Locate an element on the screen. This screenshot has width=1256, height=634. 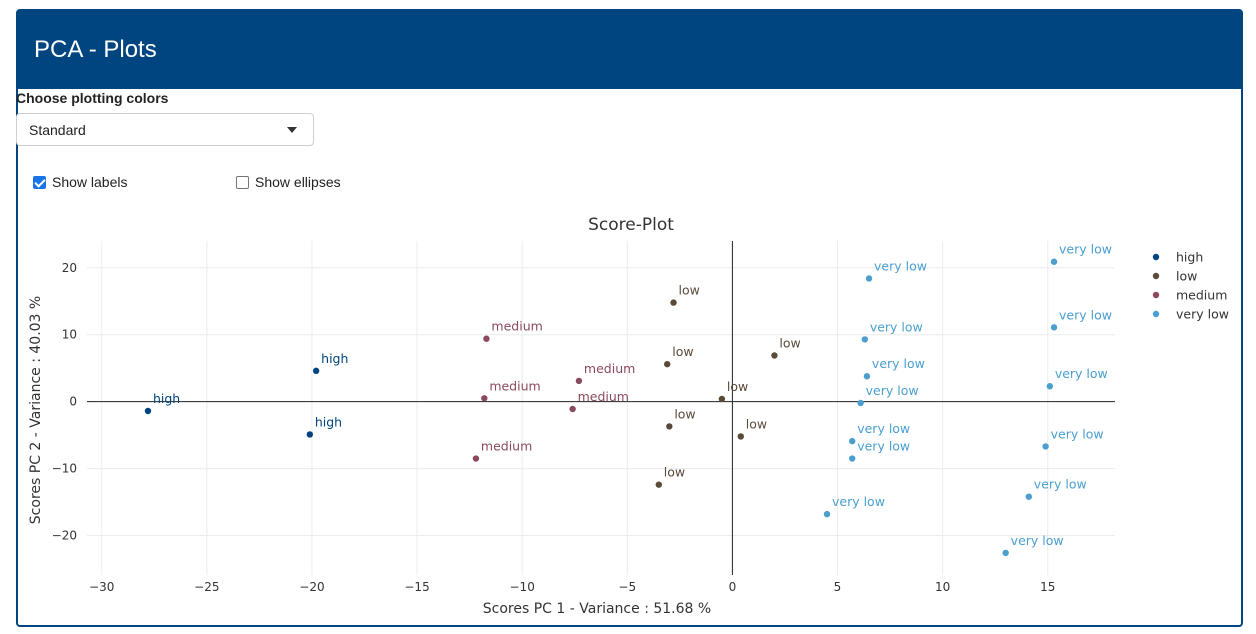
chevron-down-icon is located at coordinates (292, 130).